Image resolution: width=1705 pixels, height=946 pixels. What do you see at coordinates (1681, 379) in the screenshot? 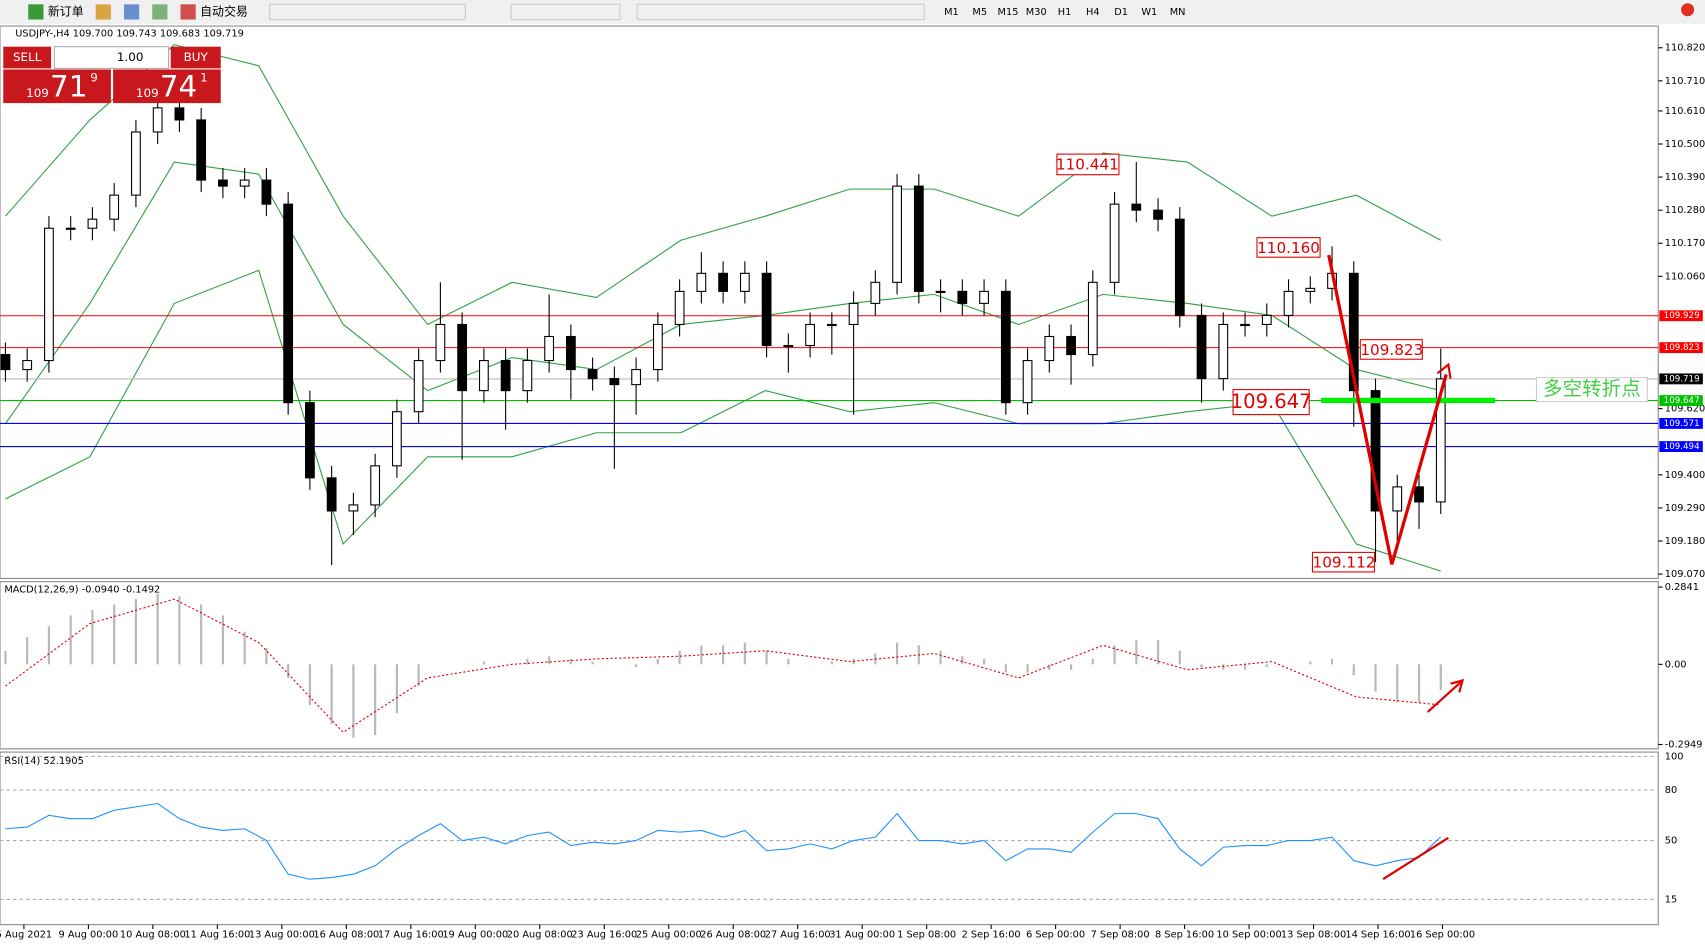
I see `current-tag` at bounding box center [1681, 379].